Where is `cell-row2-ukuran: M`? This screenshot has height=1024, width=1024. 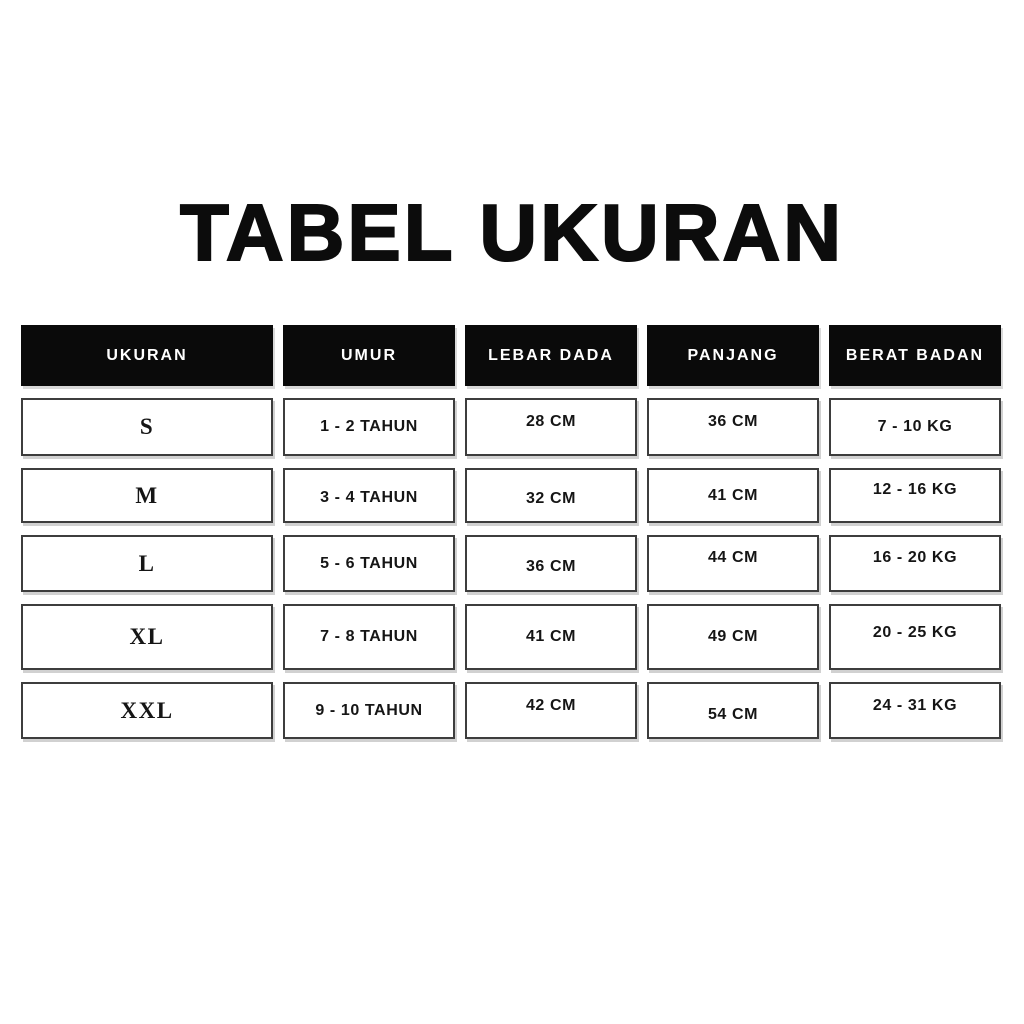 cell-row2-ukuran: M is located at coordinates (147, 495).